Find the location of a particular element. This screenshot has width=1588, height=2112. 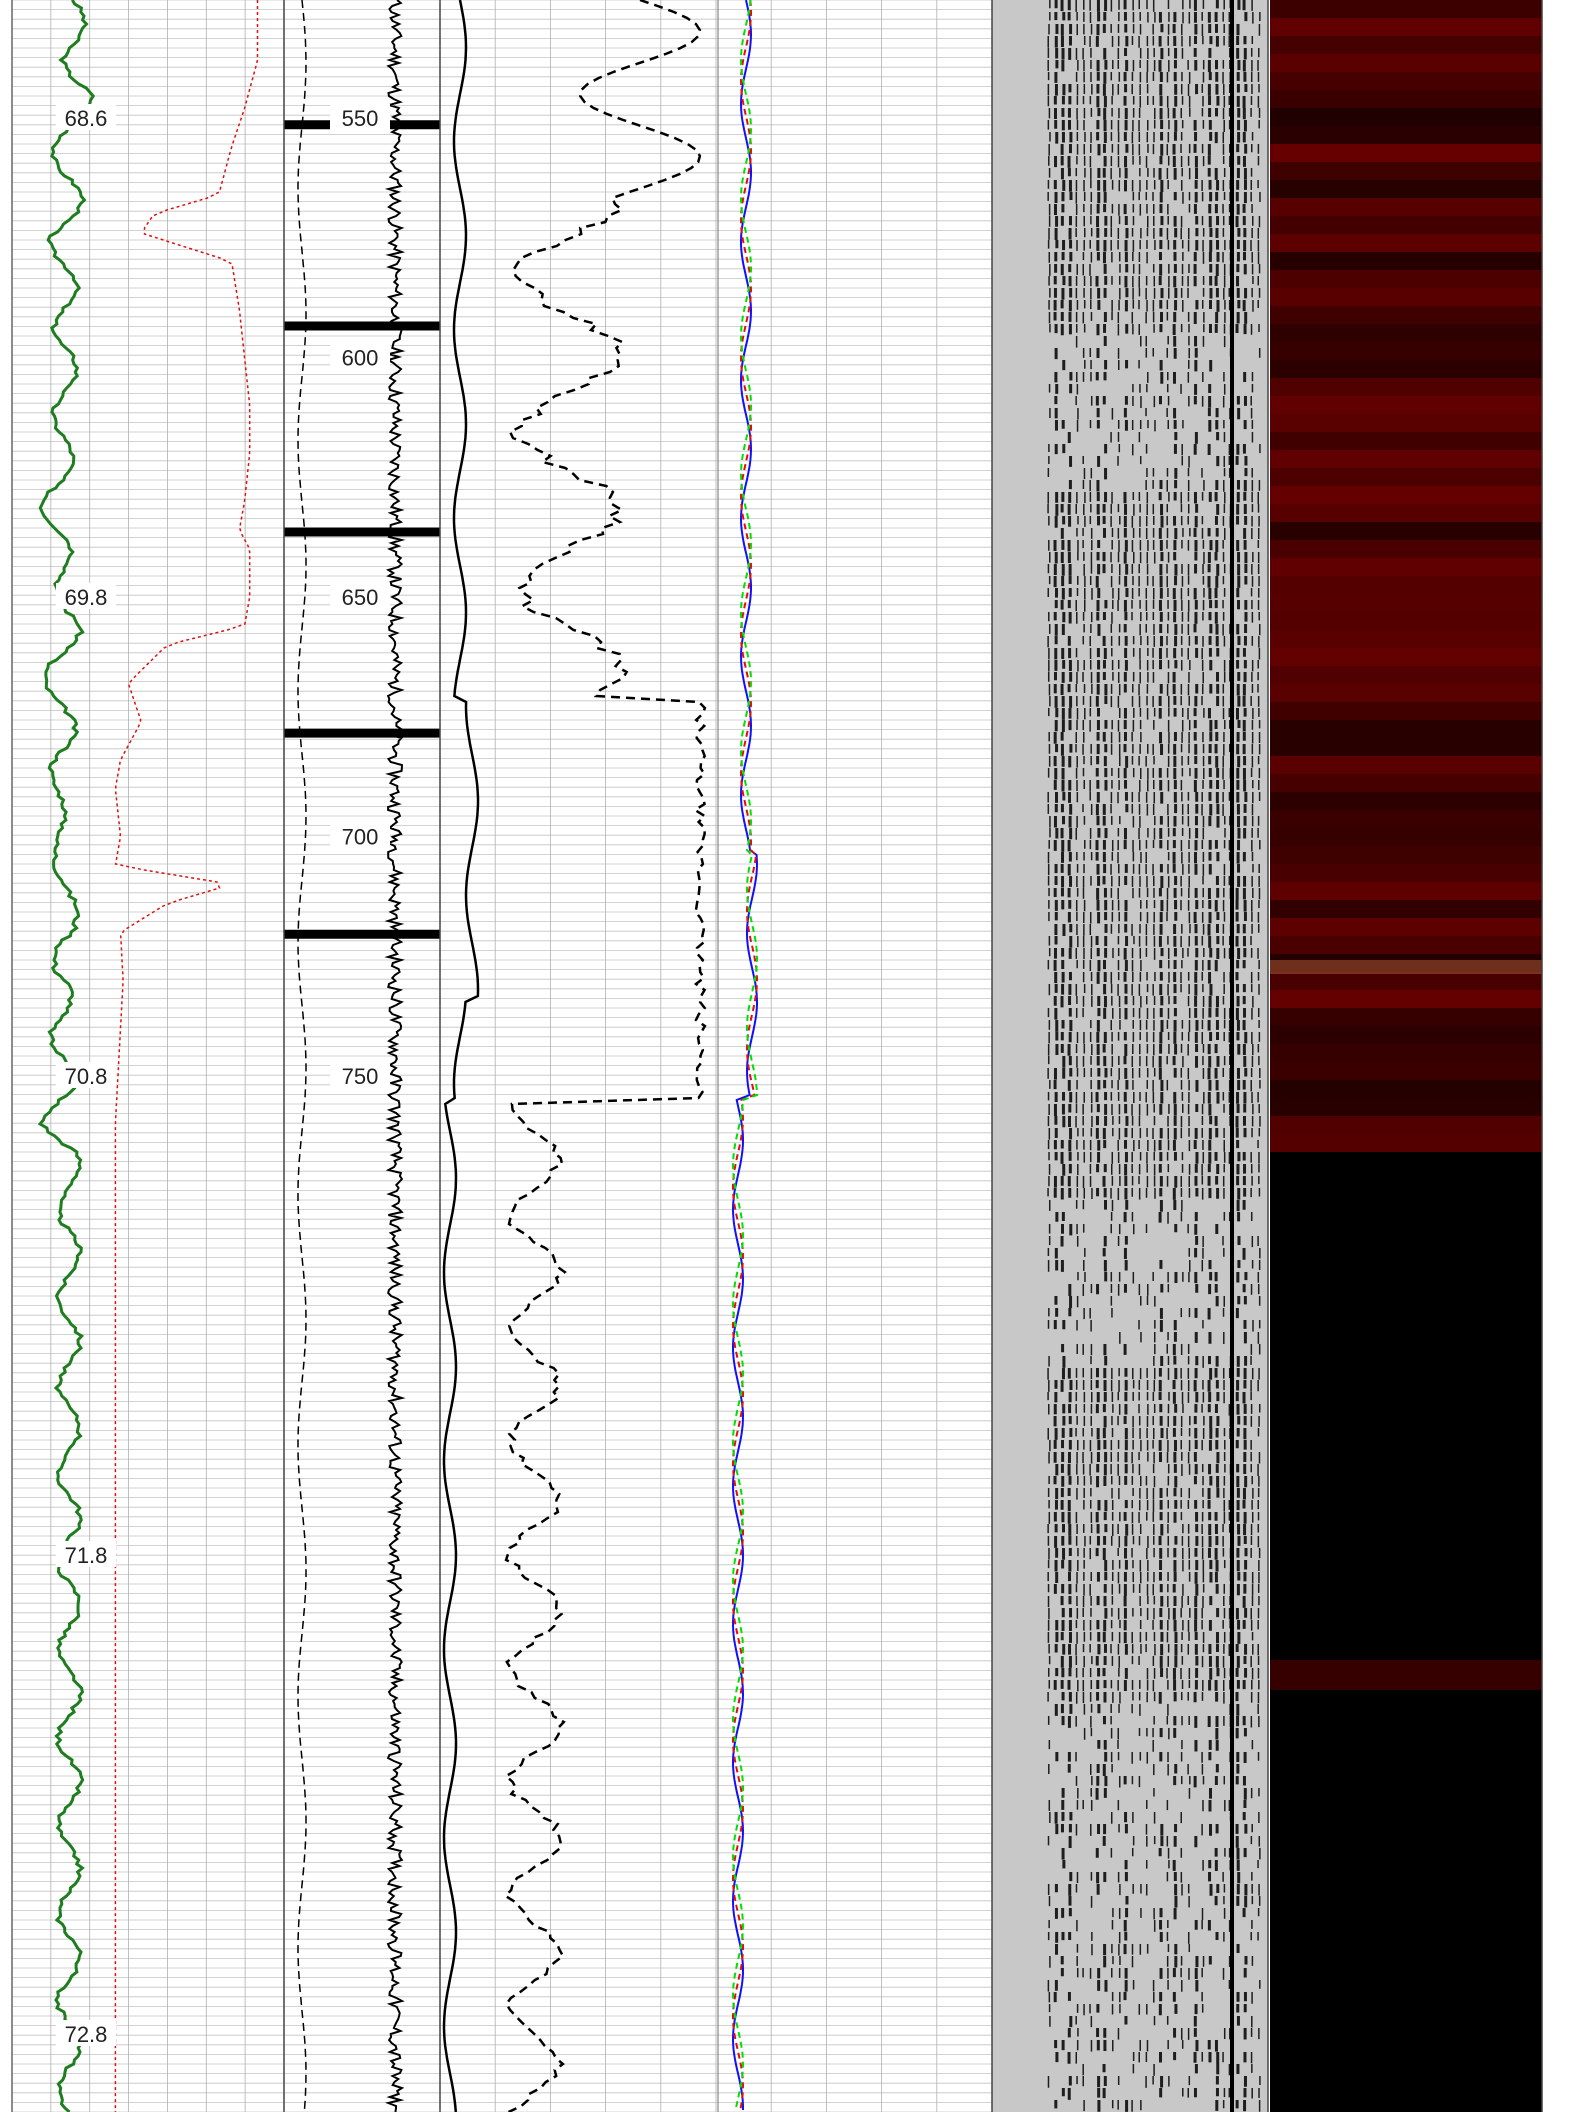

depth-label: 650 is located at coordinates (360, 597).